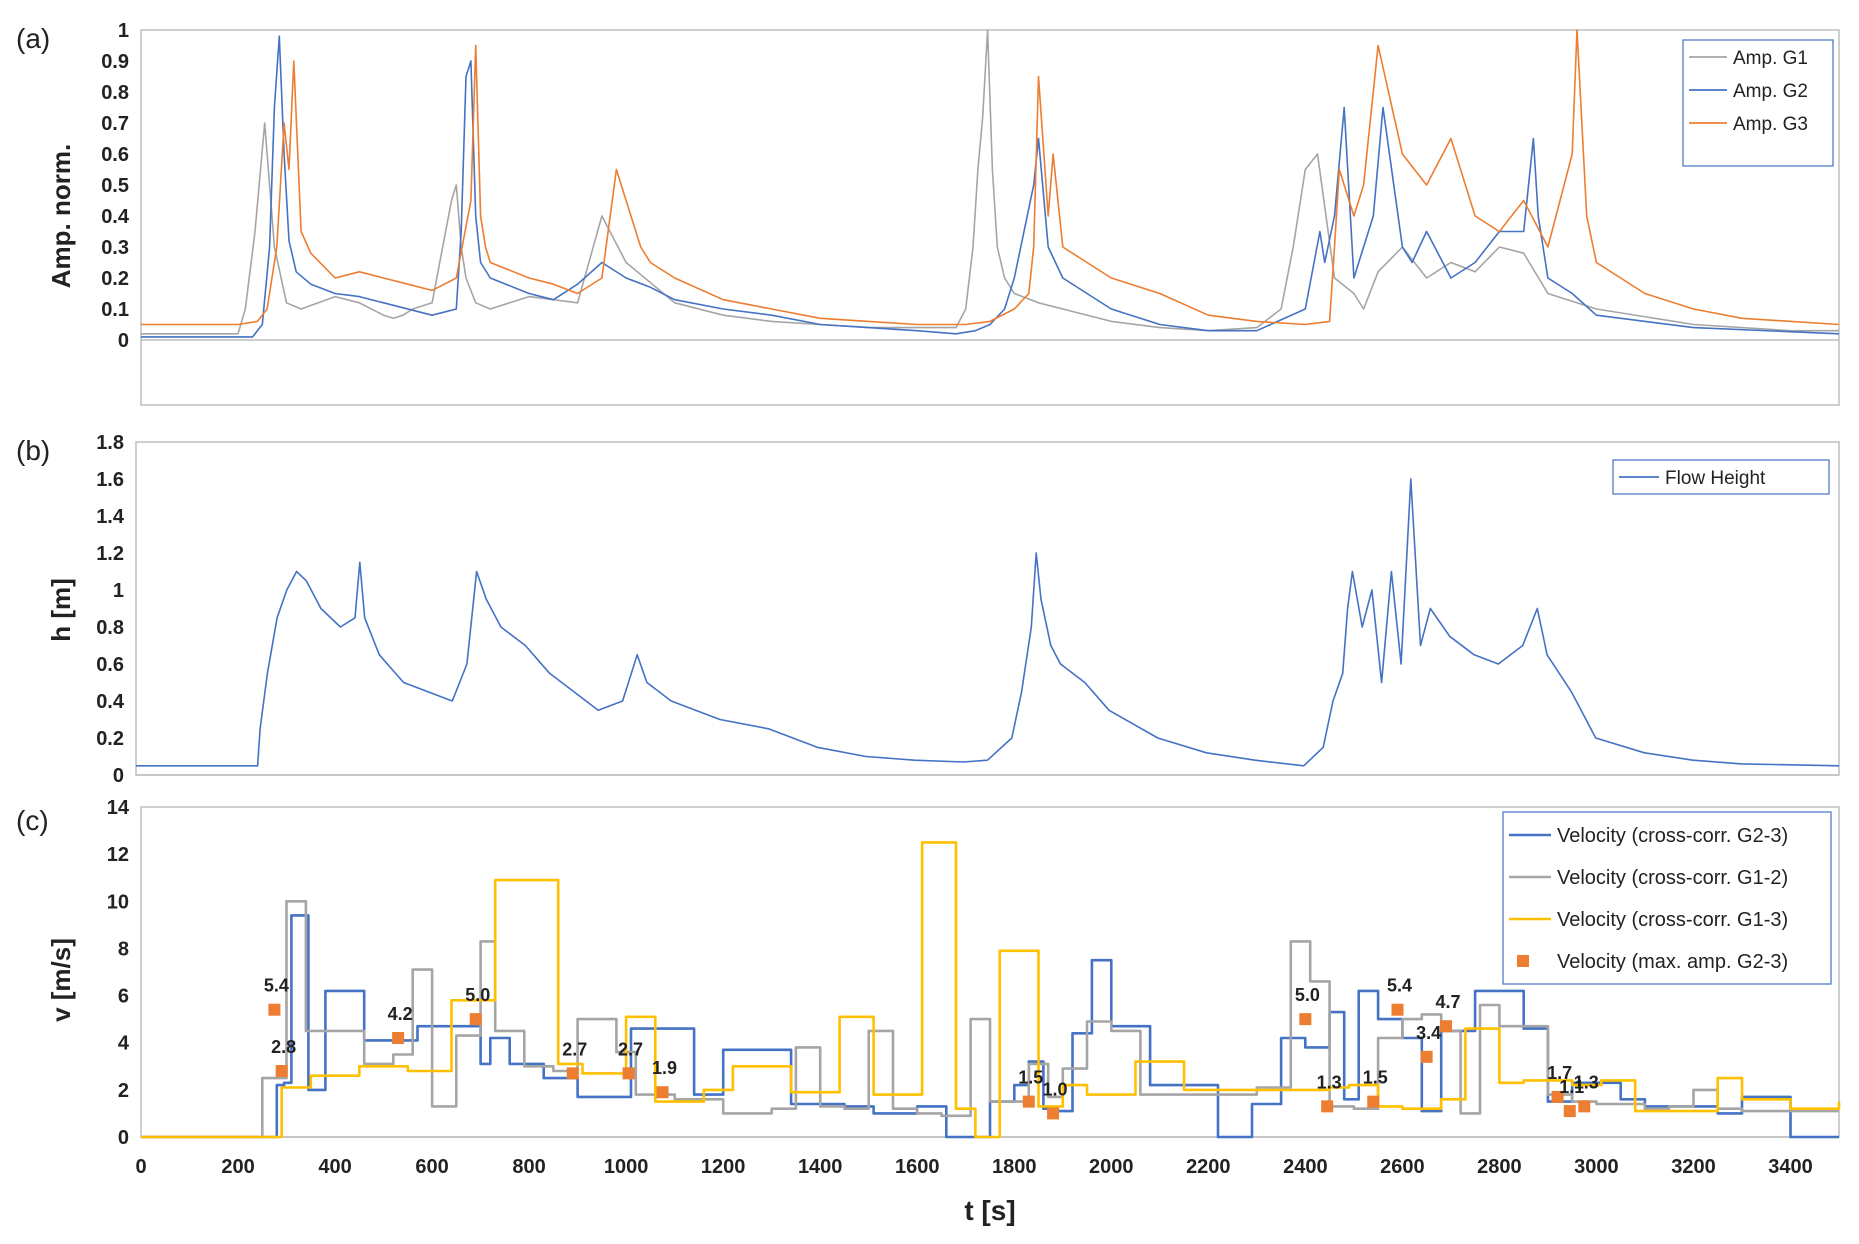  Describe the element at coordinates (115, 310) in the screenshot. I see `y-tick-label-a-1: 0.1` at that location.